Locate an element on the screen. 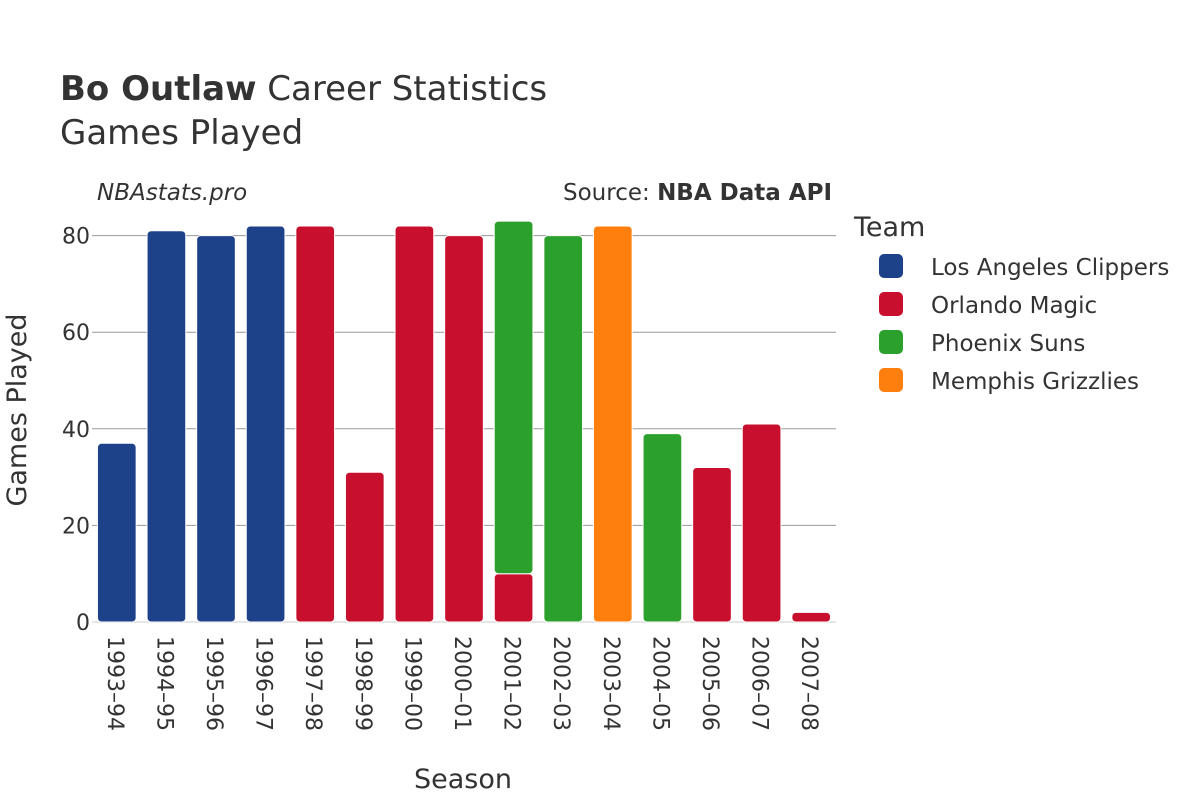 This screenshot has height=800, width=1200. player-name: Bo Outlaw is located at coordinates (158, 89).